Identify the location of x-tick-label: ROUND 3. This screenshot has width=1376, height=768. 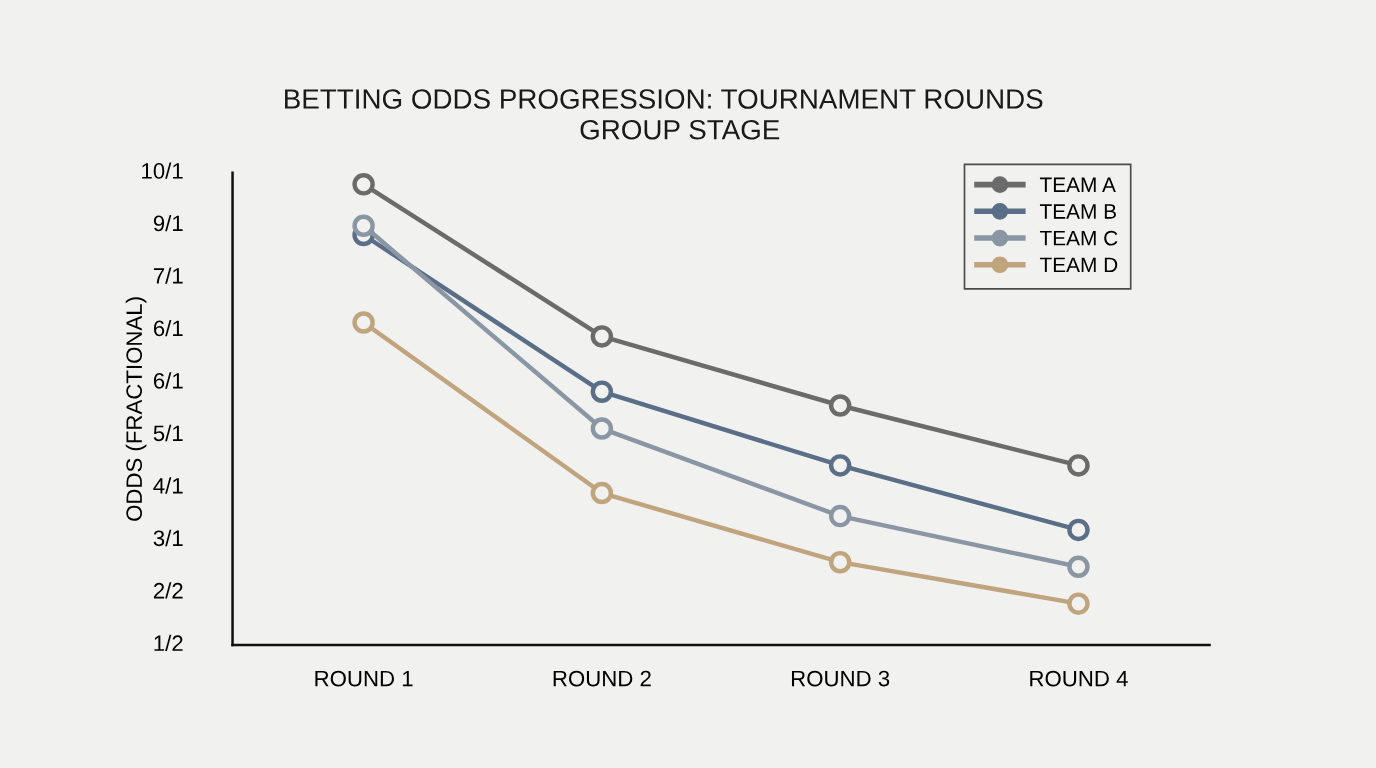
(840, 678).